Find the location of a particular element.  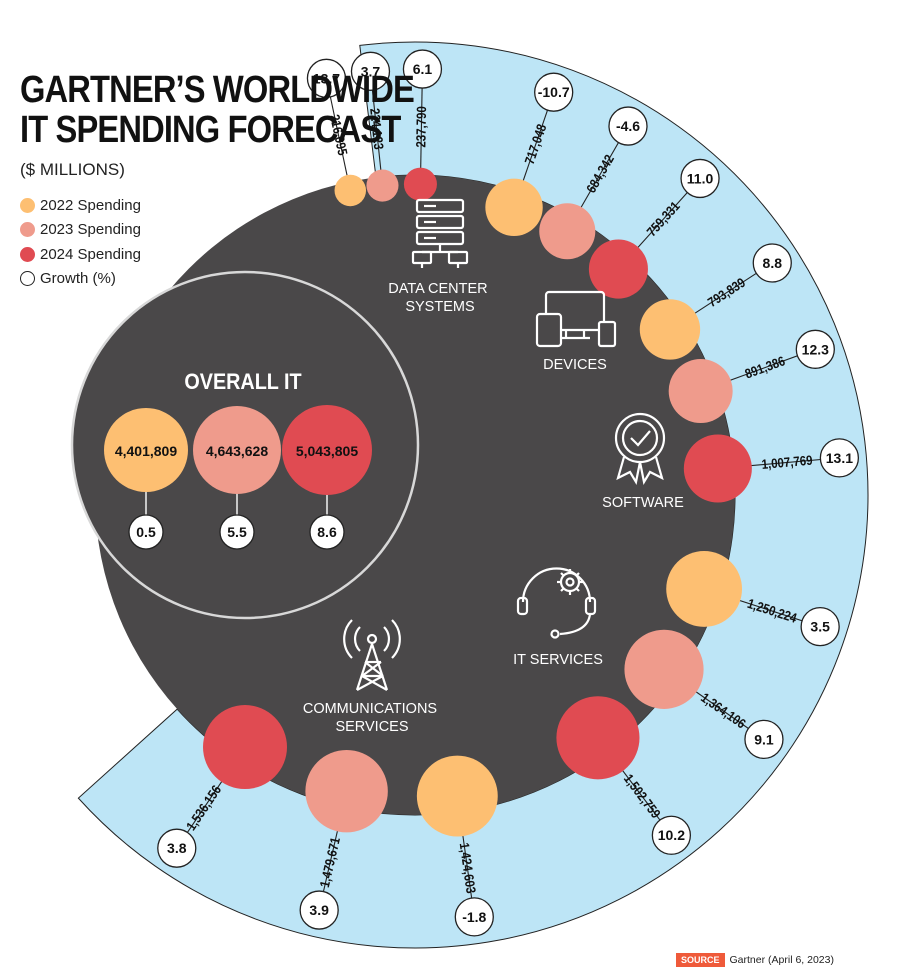

overall-bubble-2022 is located at coordinates (146, 450).